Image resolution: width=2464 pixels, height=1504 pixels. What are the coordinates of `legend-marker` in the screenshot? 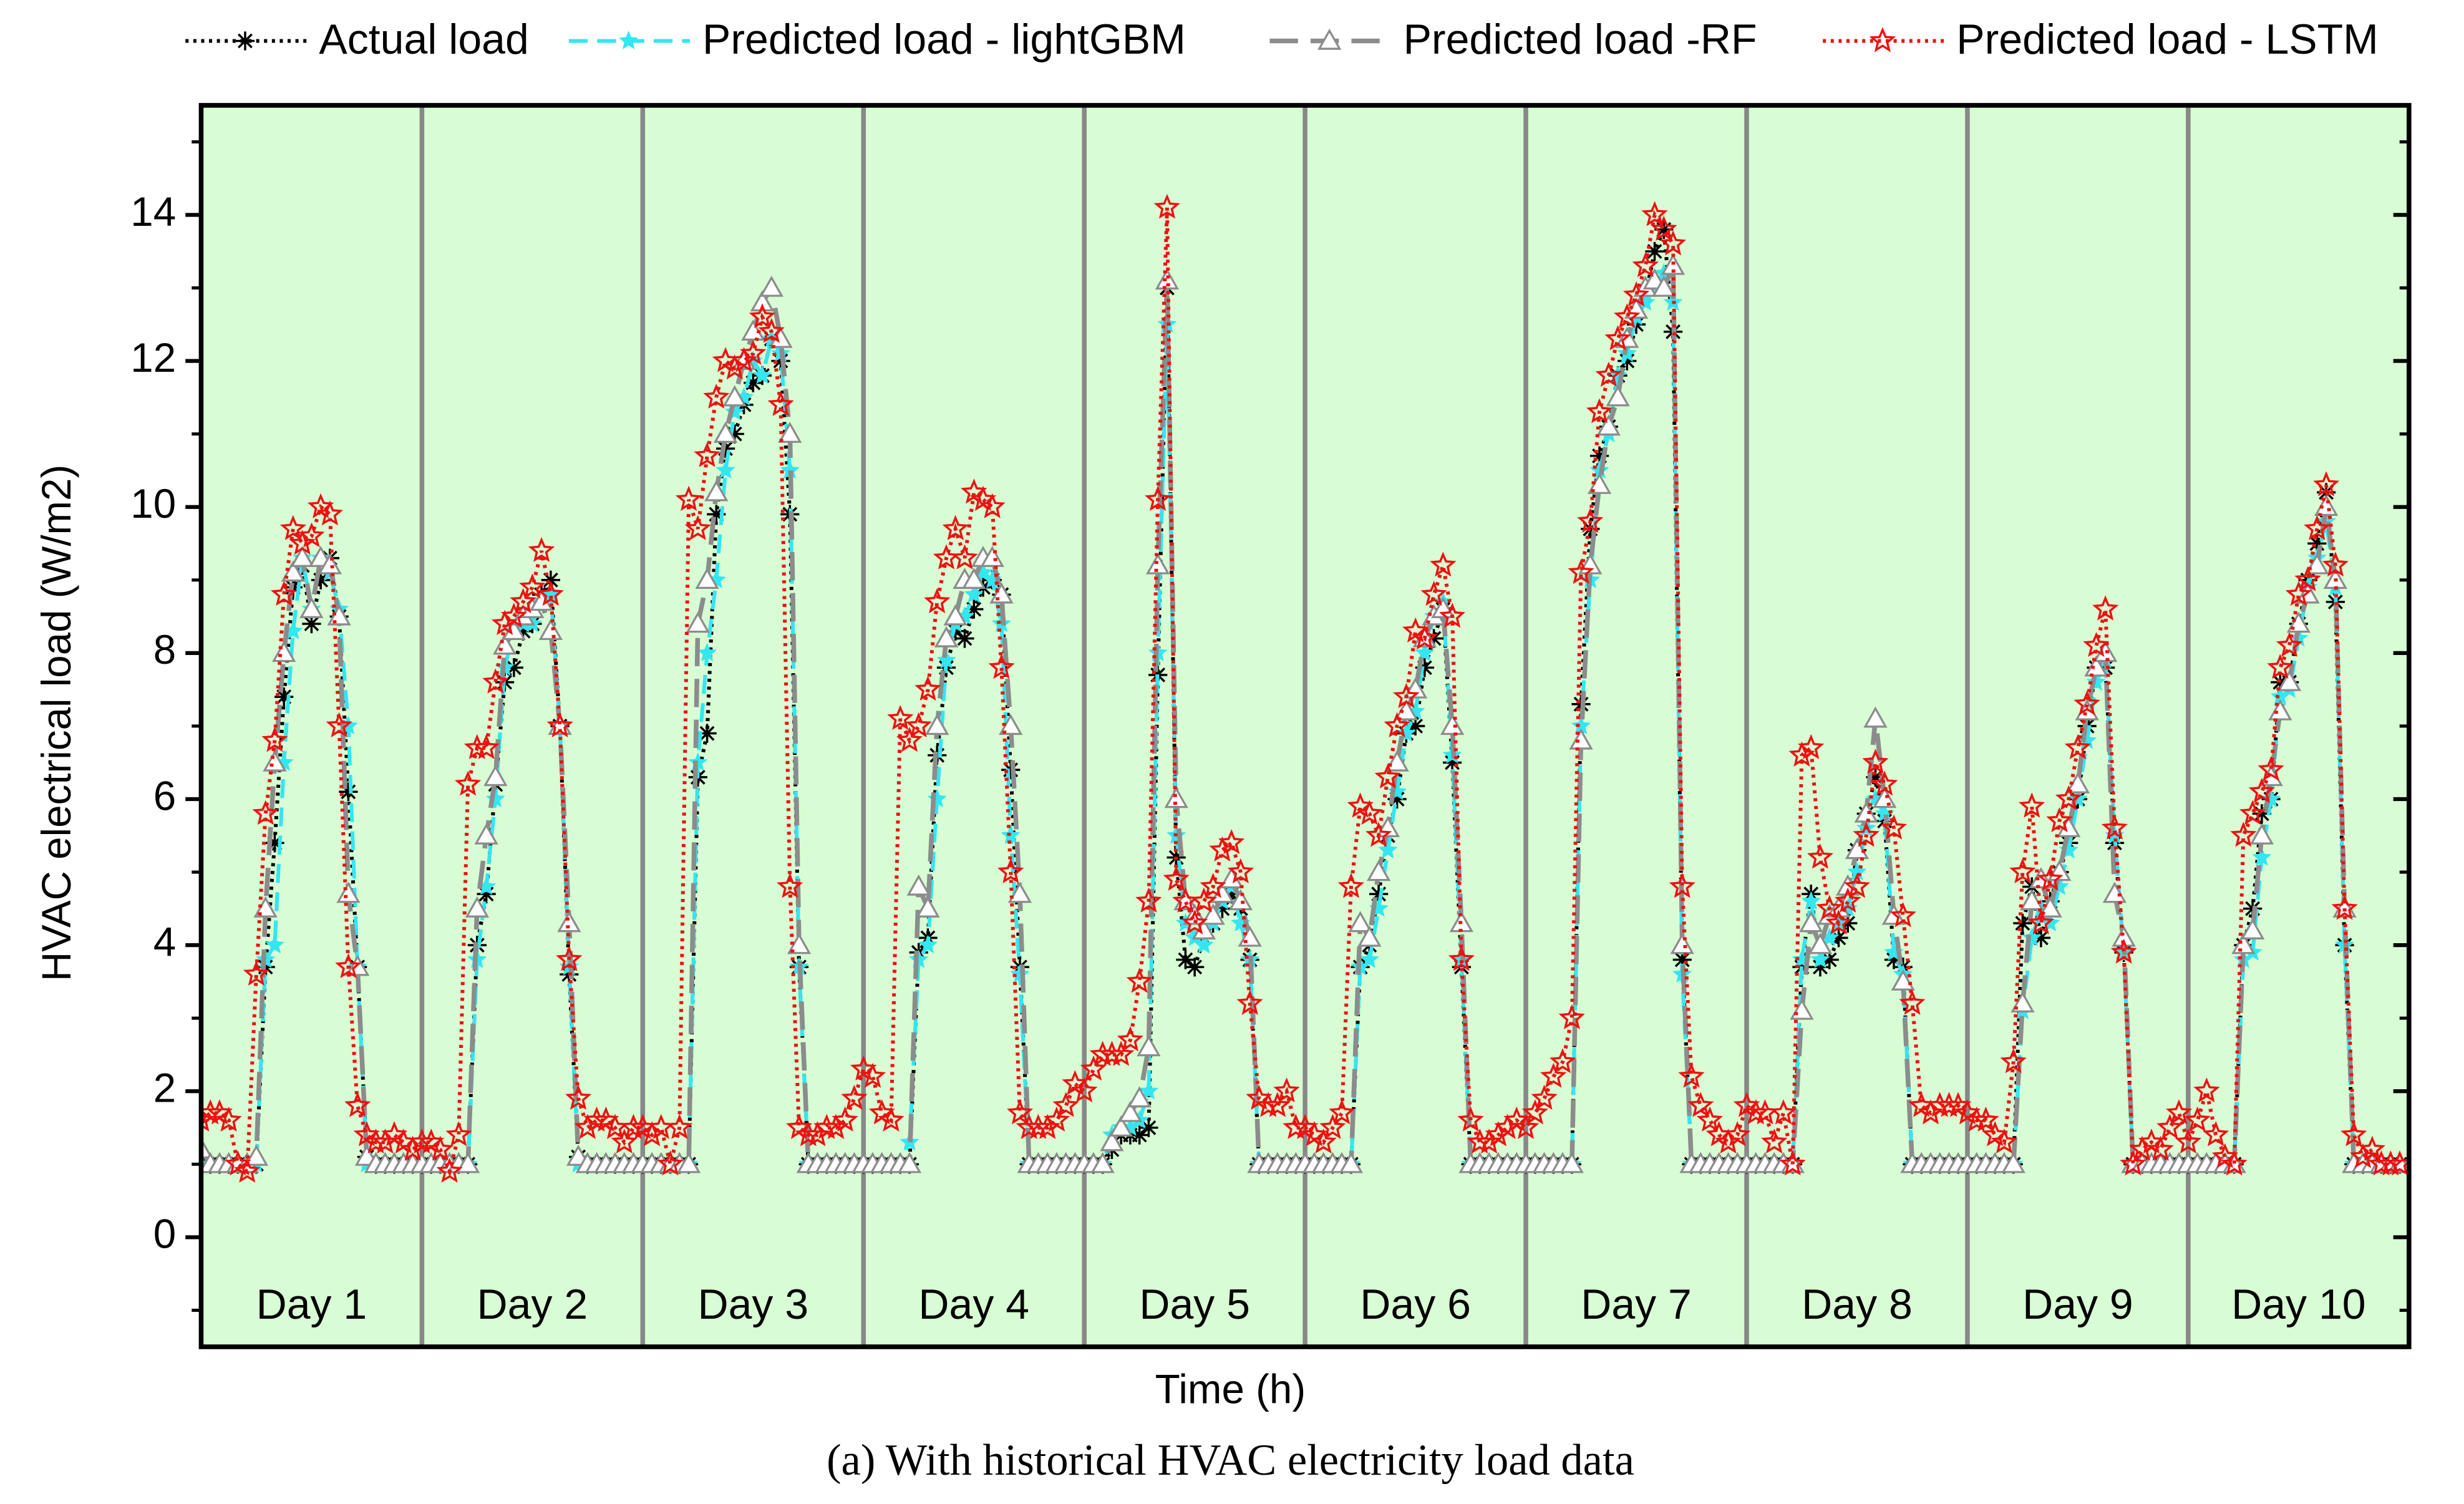 It's located at (1882, 39).